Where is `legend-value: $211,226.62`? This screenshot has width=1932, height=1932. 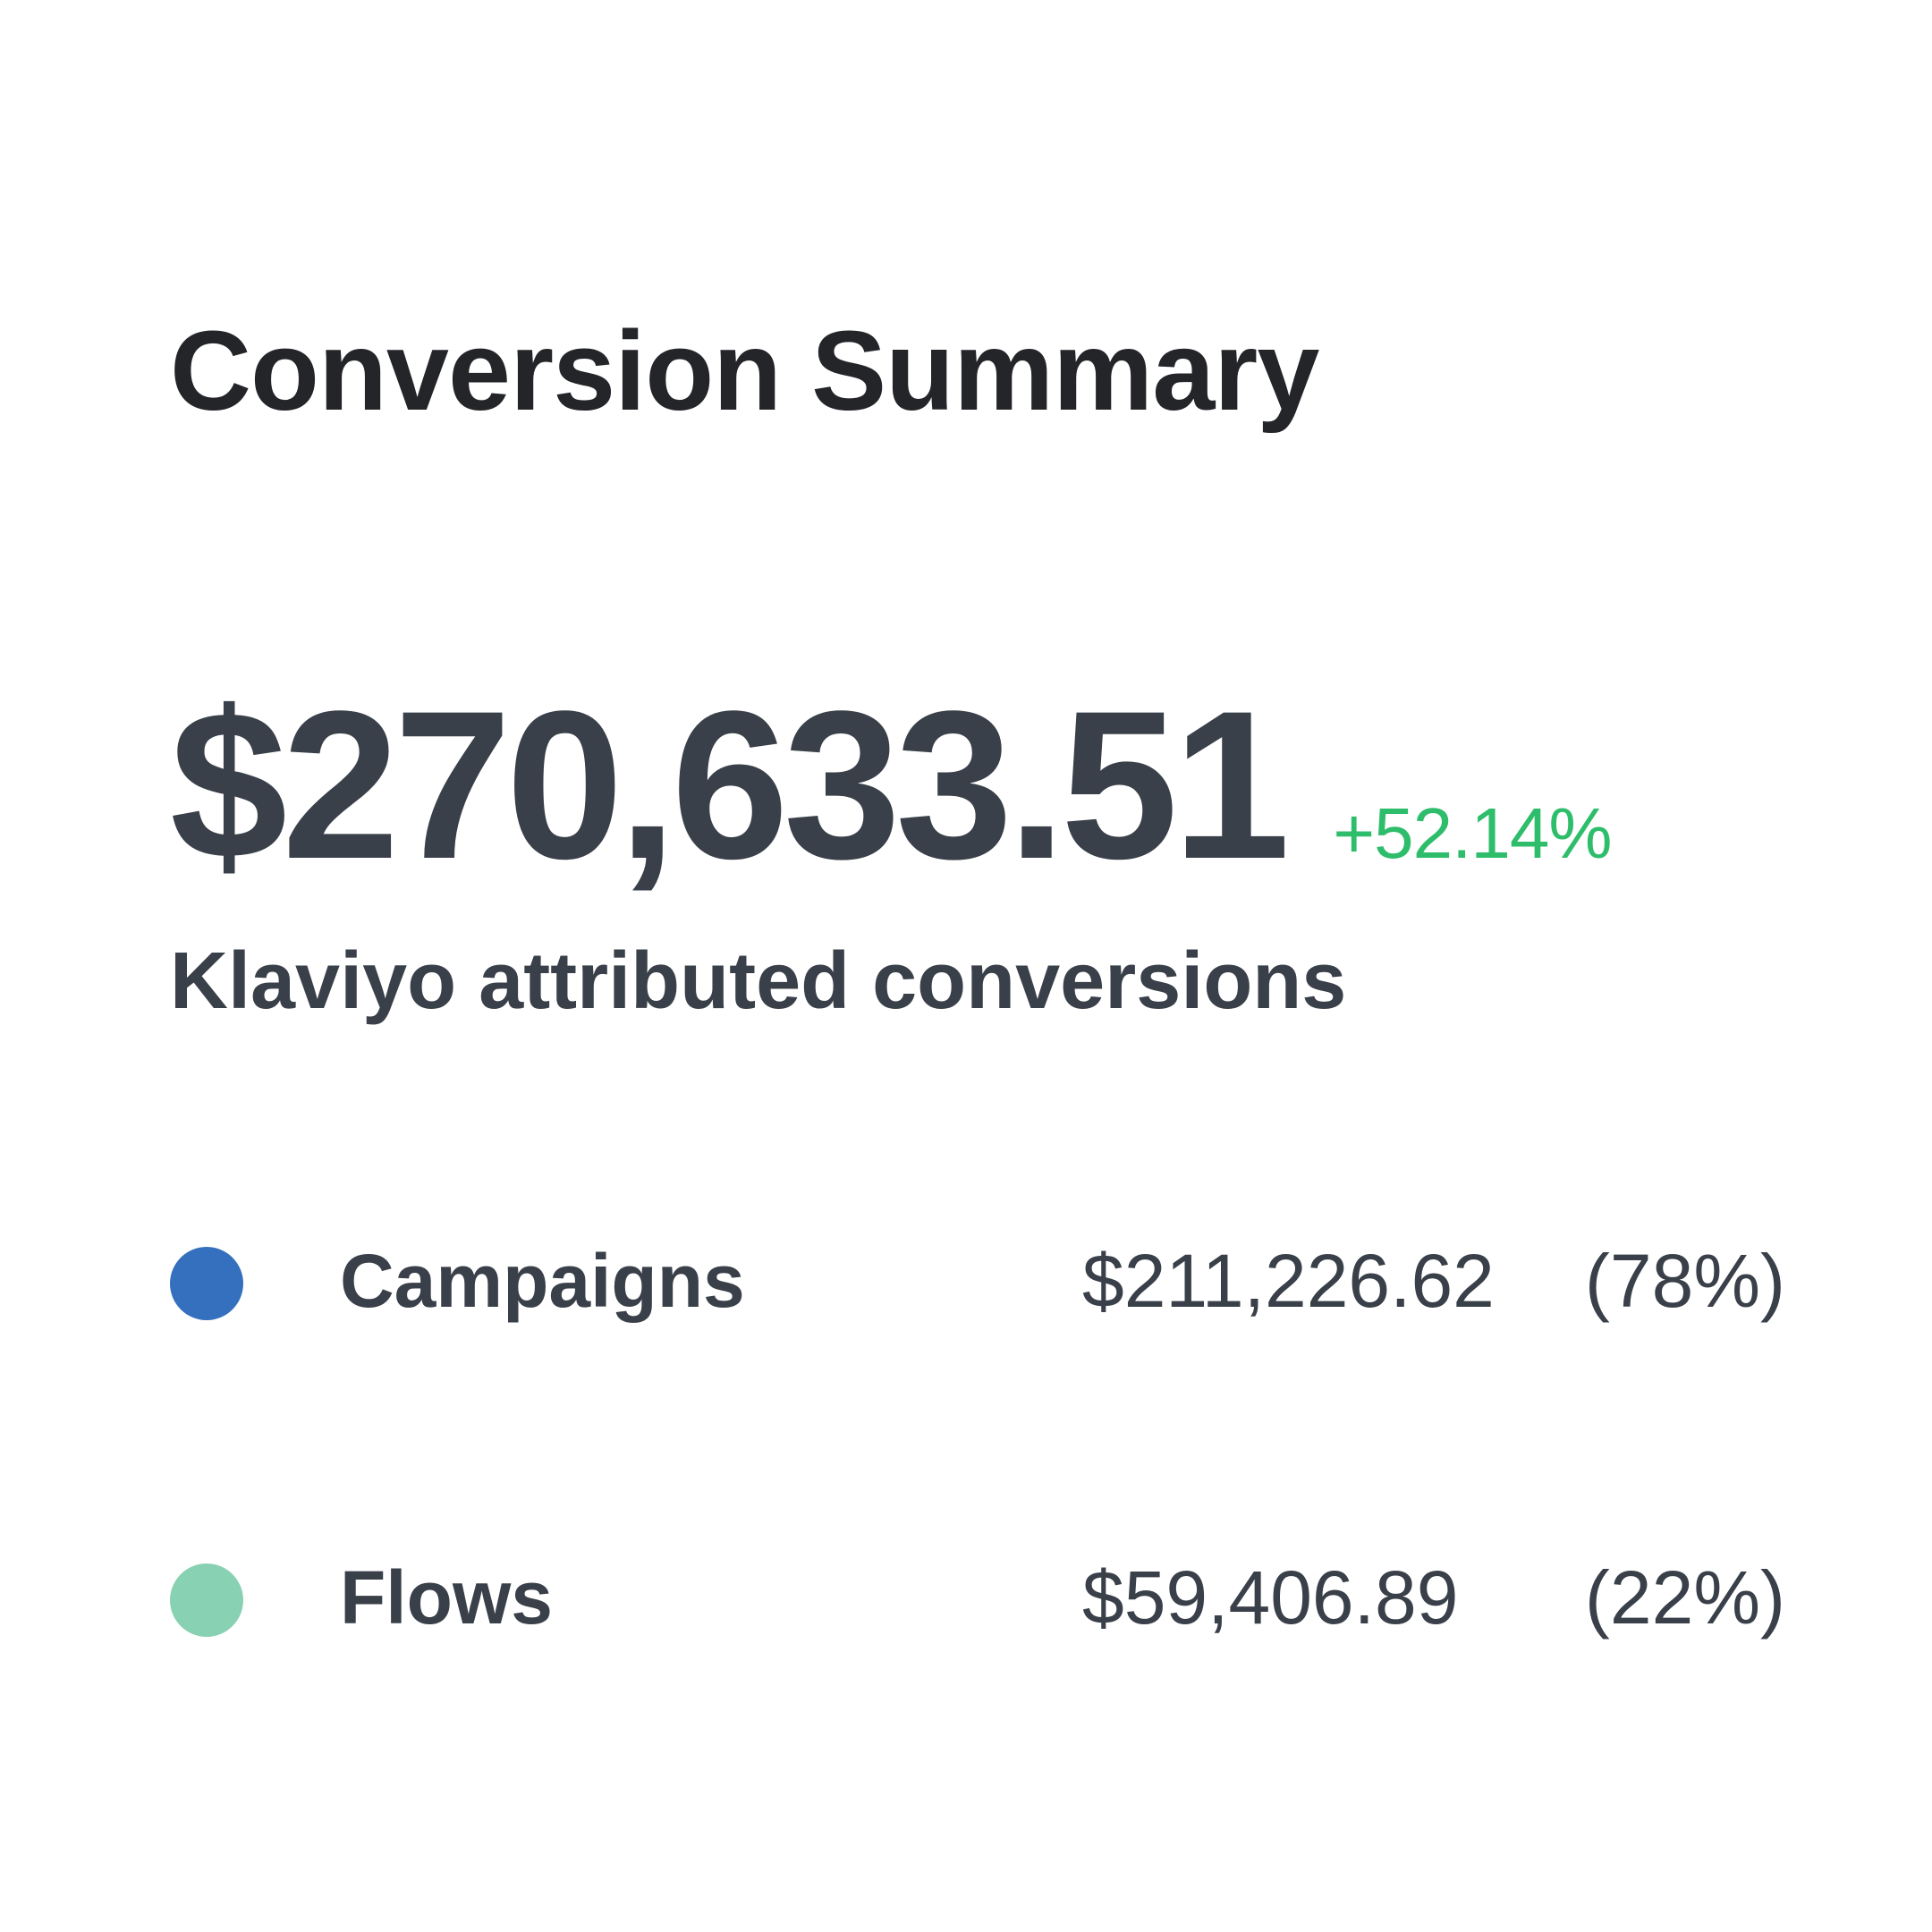
legend-value: $211,226.62 is located at coordinates (1288, 1281).